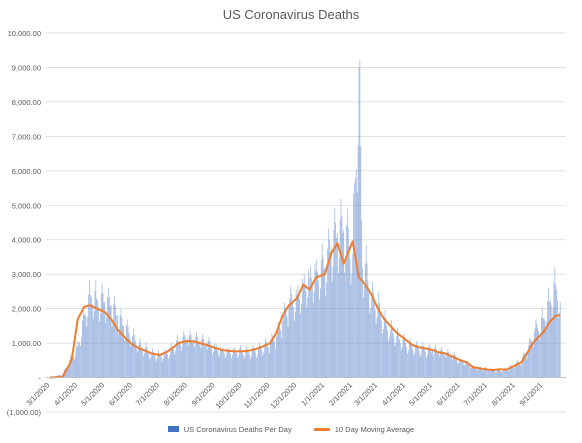  Describe the element at coordinates (40, 378) in the screenshot. I see `y-tick-label: -` at that location.